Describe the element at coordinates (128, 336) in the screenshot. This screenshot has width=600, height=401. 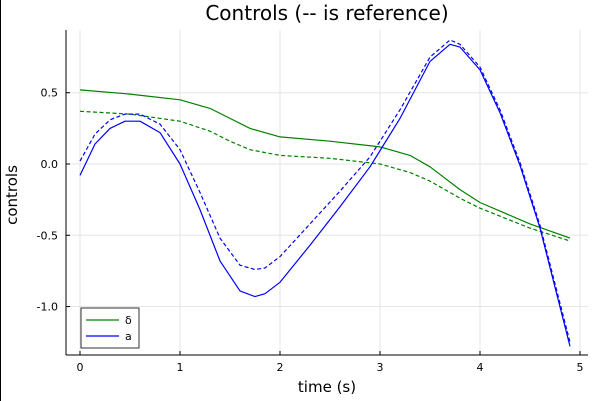
I see `legend-label: a` at that location.